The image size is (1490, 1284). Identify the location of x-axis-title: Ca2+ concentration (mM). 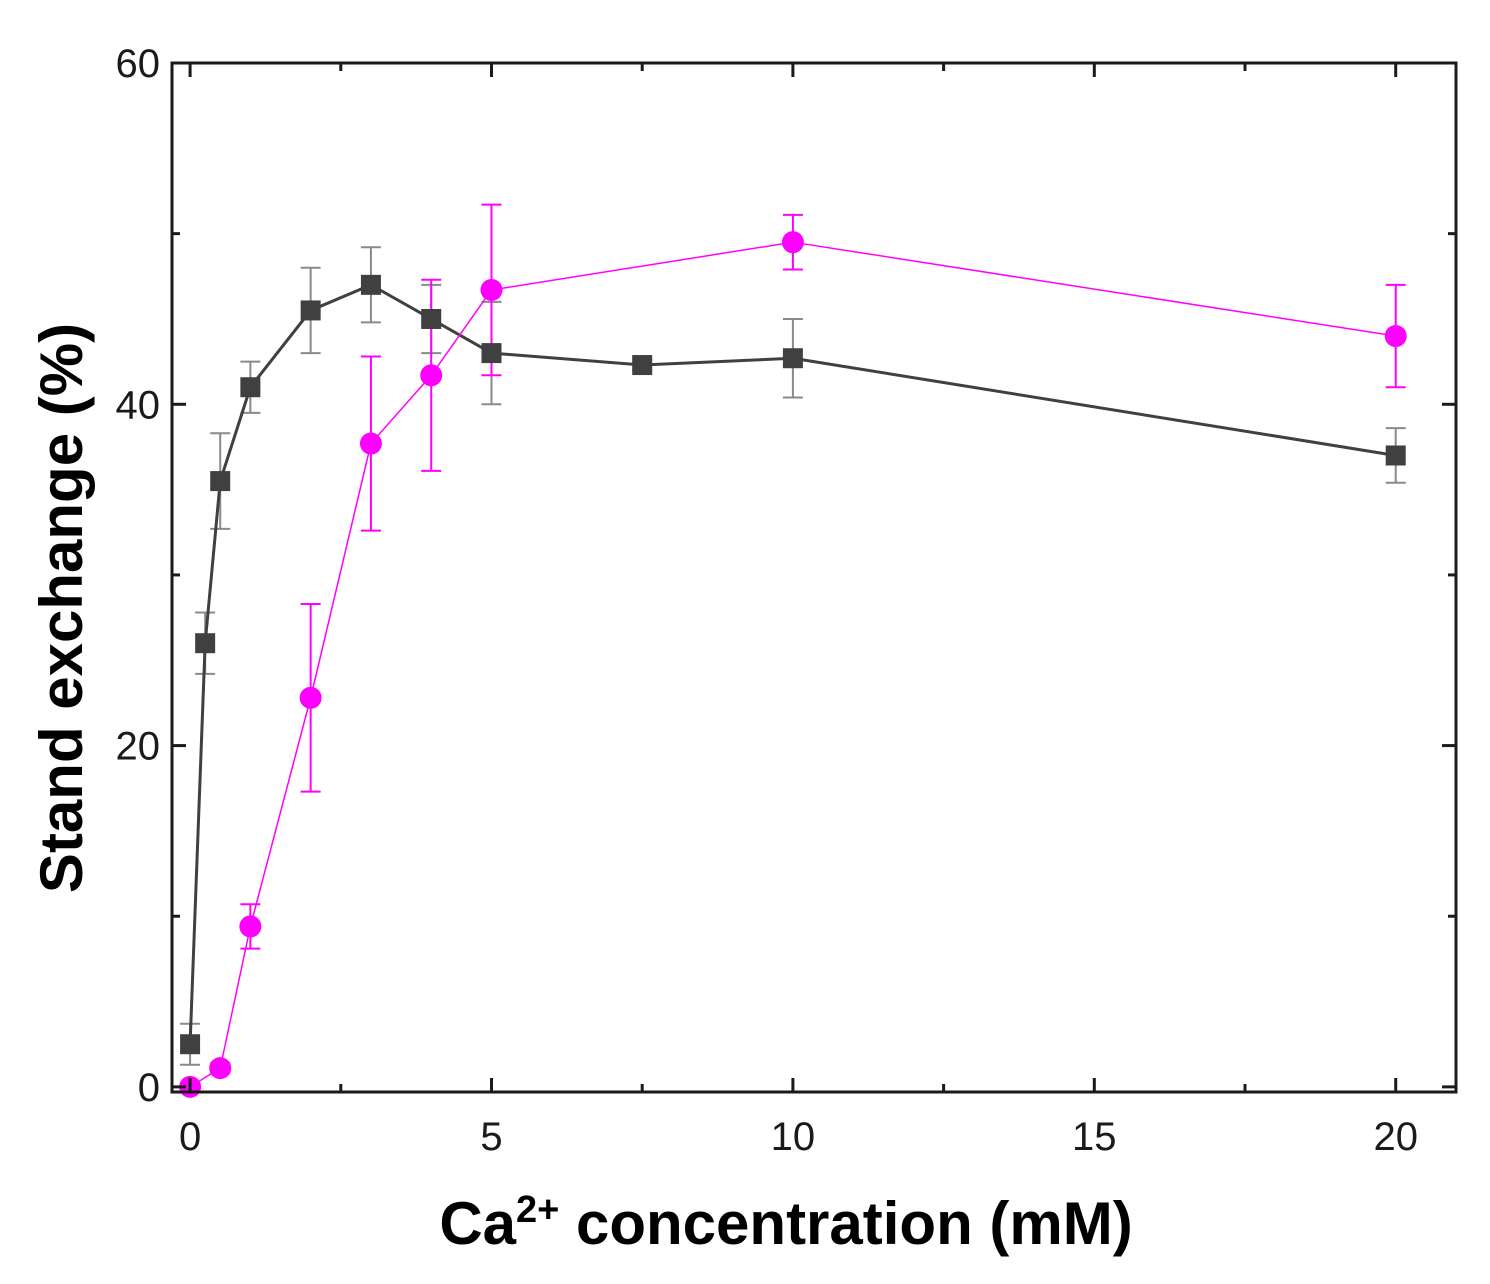
(785, 1223).